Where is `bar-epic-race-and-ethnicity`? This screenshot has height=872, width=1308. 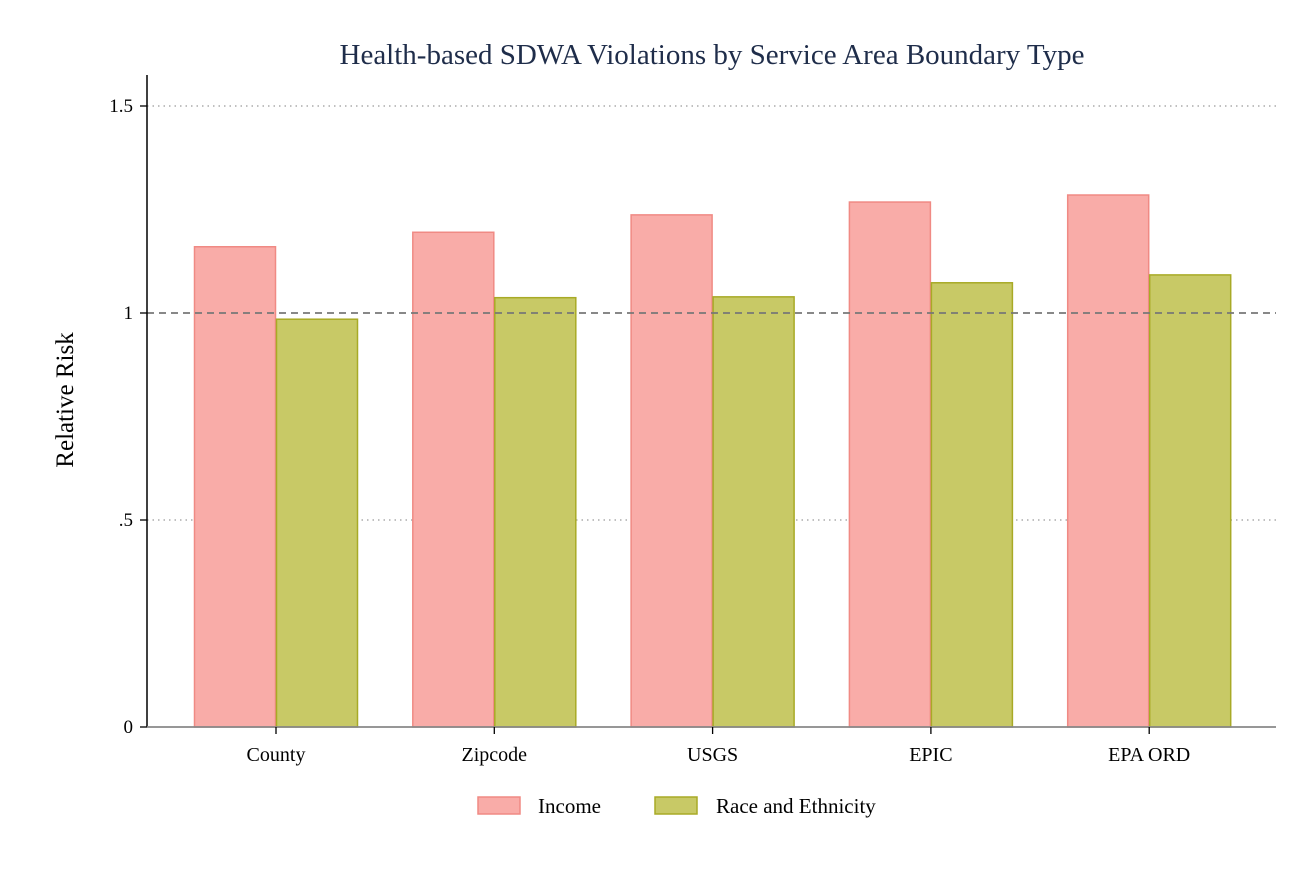
bar-epic-race-and-ethnicity is located at coordinates (972, 505).